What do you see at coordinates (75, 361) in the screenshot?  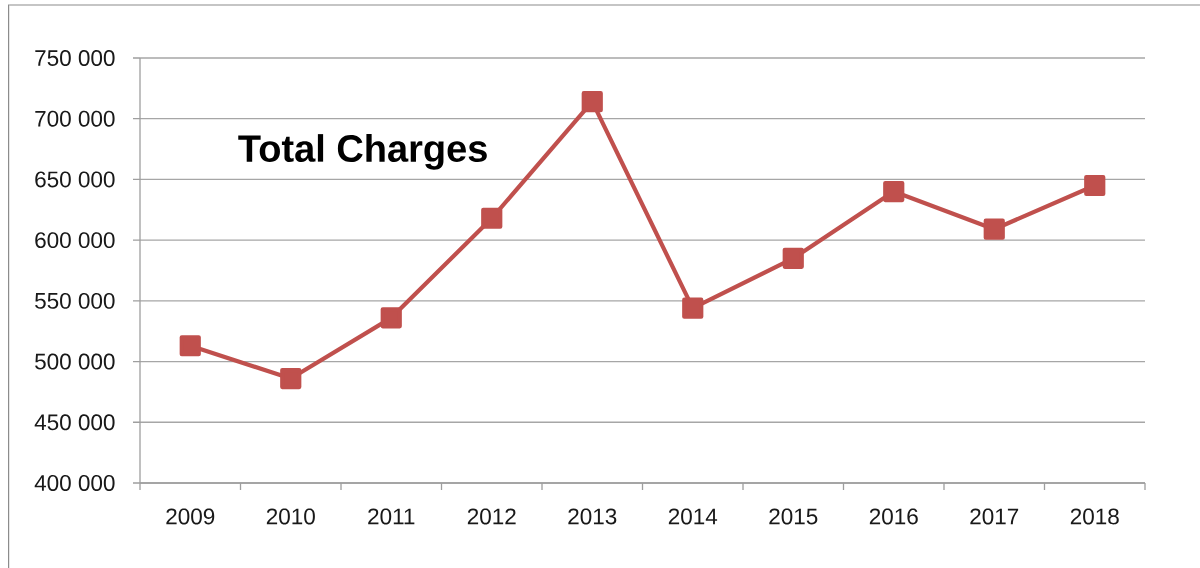 I see `y-tick-label: 500 000` at bounding box center [75, 361].